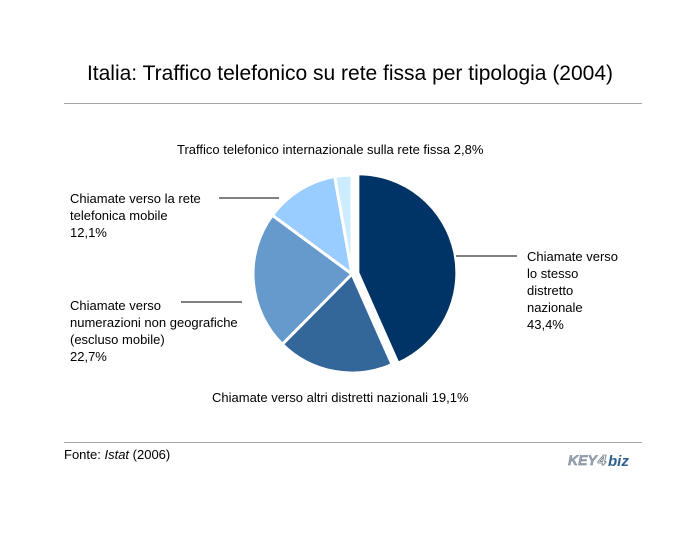 This screenshot has height=550, width=700. What do you see at coordinates (353, 103) in the screenshot?
I see `title-divider` at bounding box center [353, 103].